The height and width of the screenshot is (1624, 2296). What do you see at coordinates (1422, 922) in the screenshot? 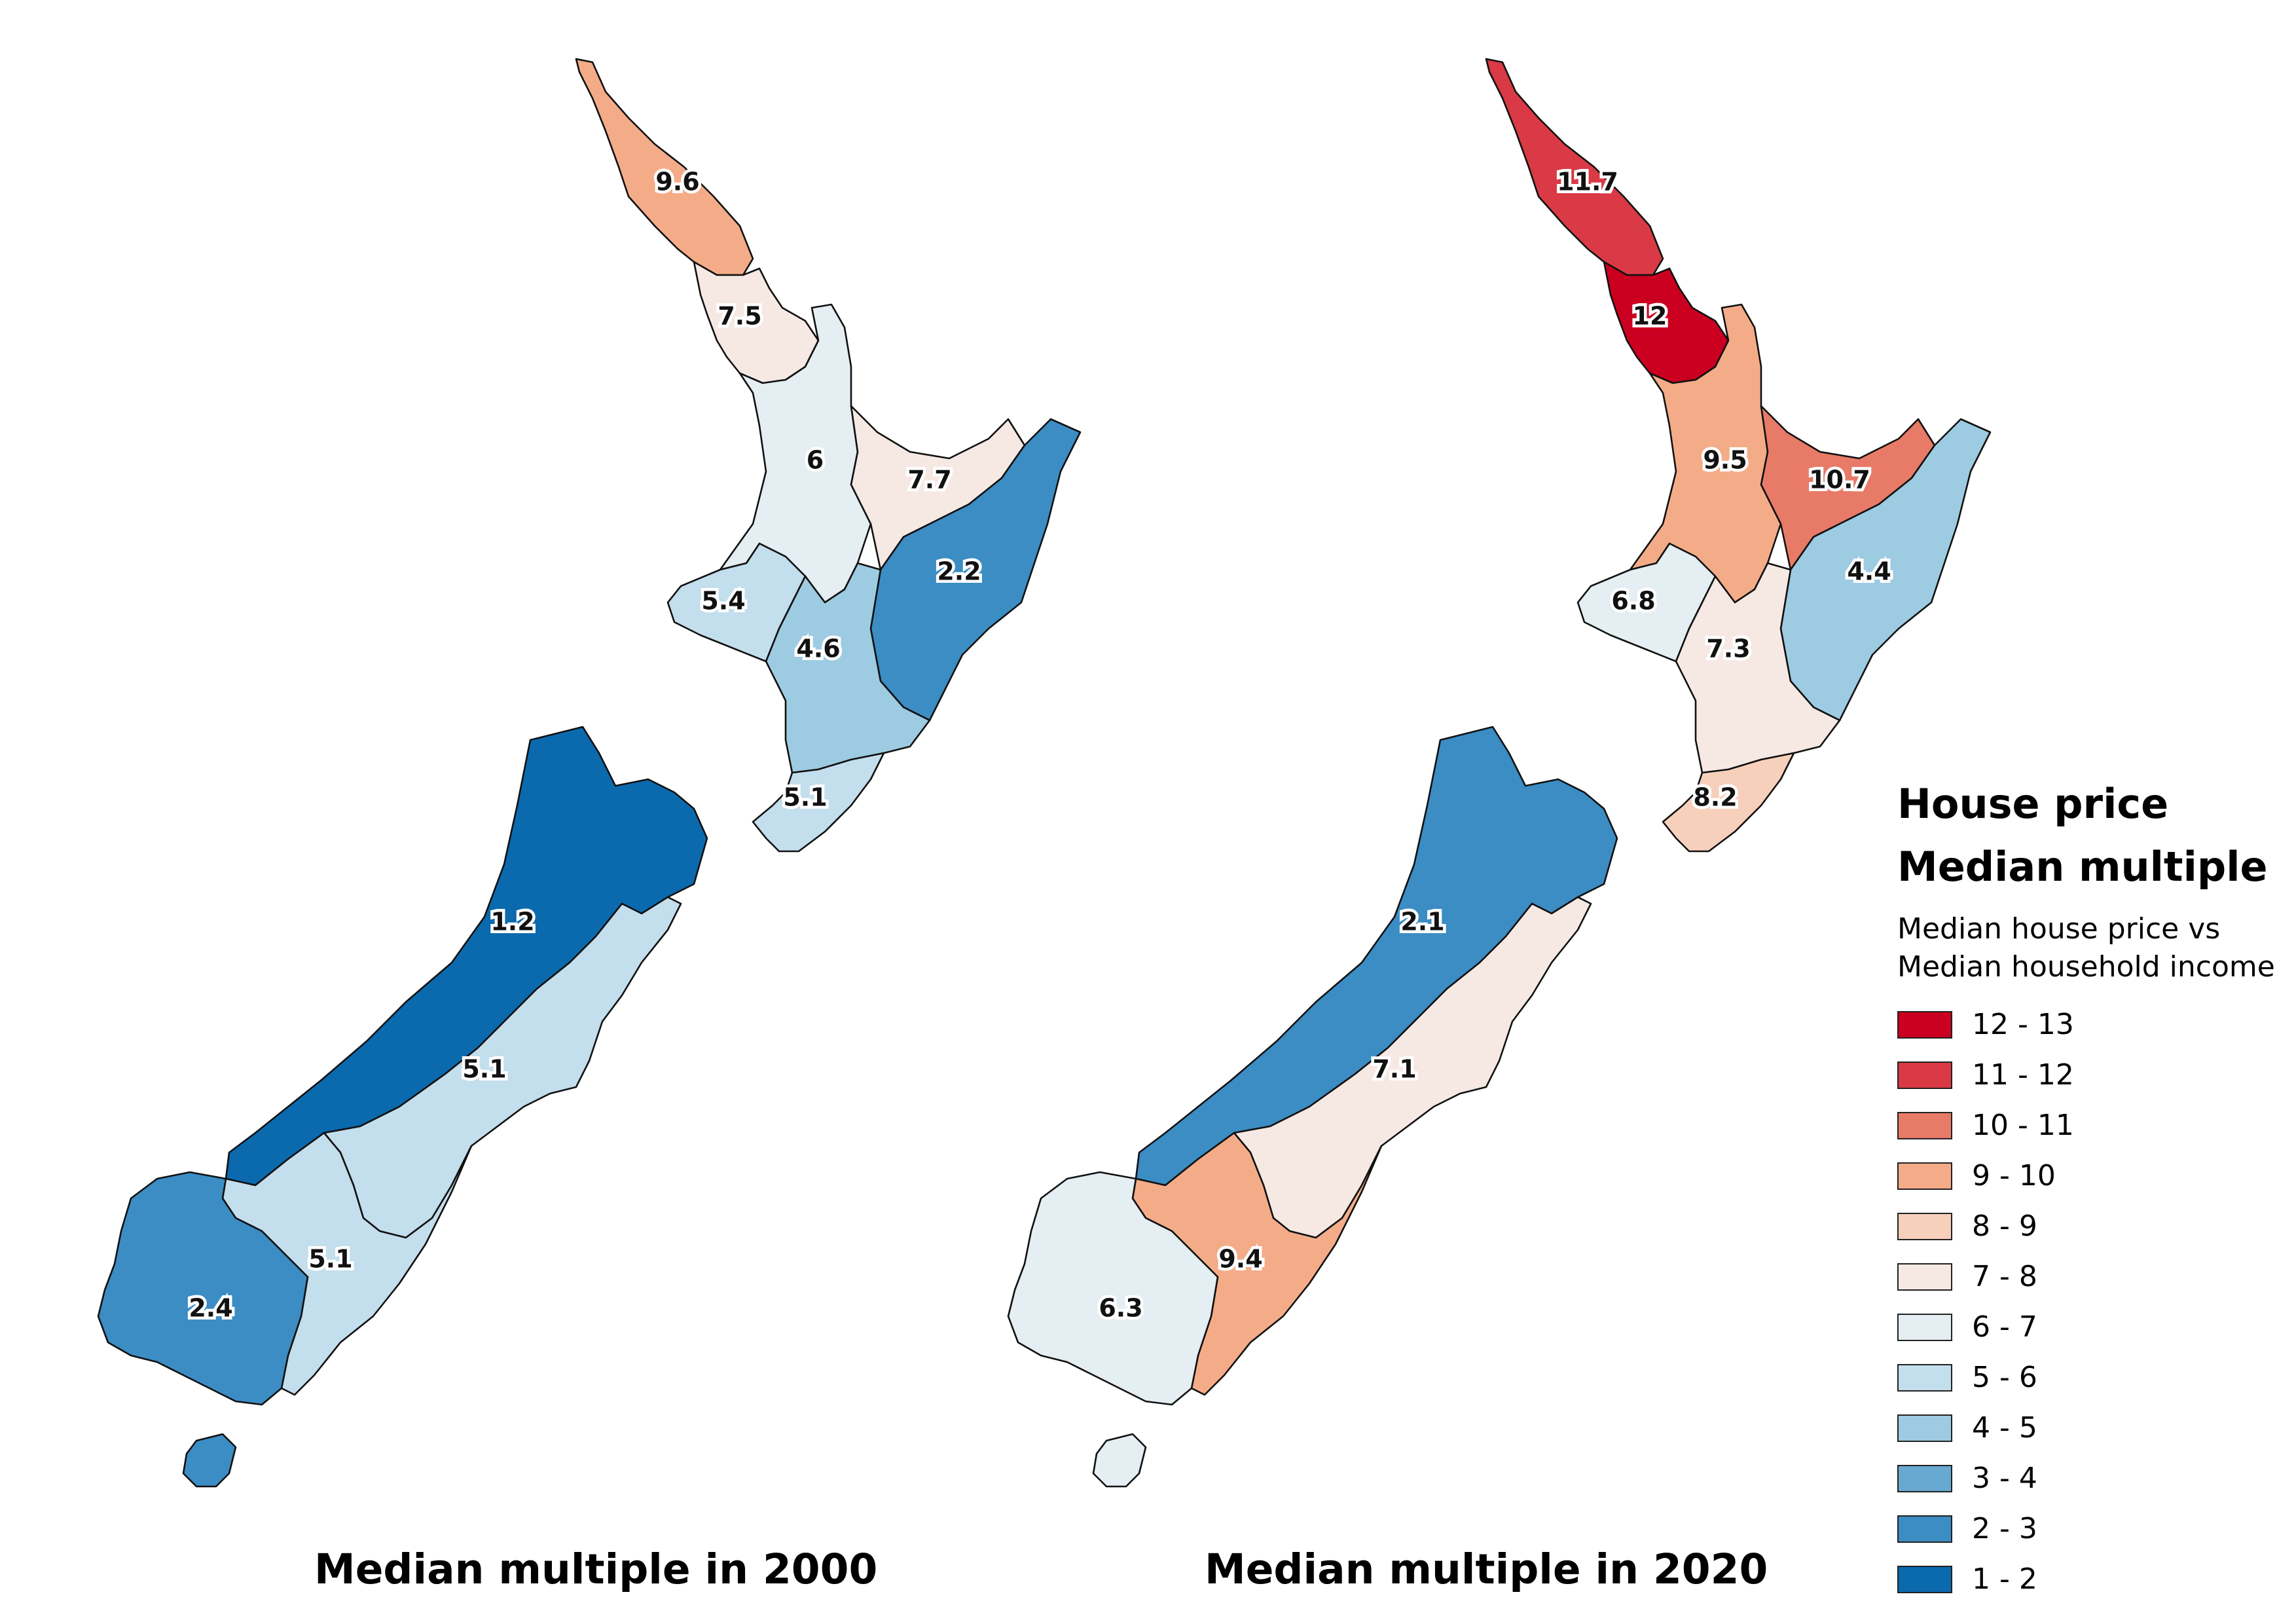
I see `region-label-west-coast-nelson: 2.1` at bounding box center [1422, 922].